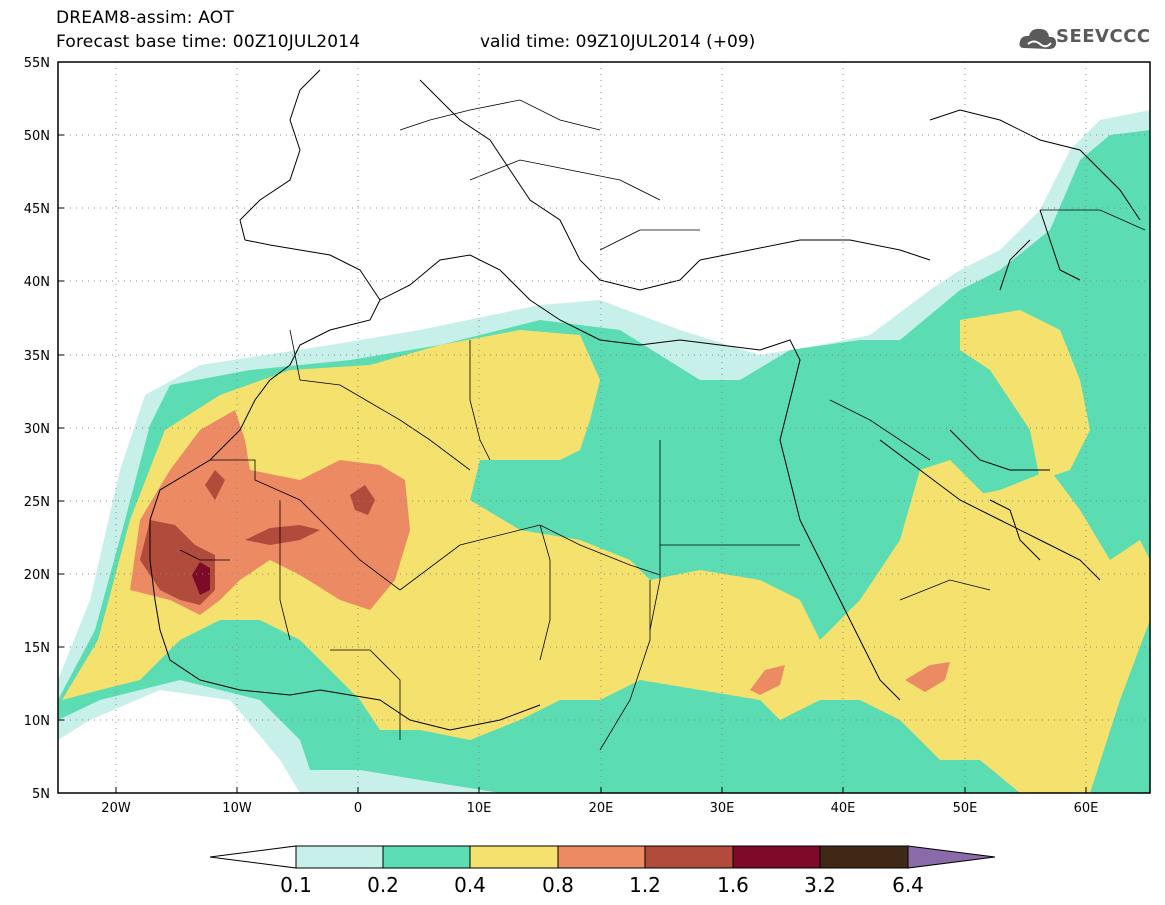 This screenshot has height=905, width=1165. What do you see at coordinates (618, 42) in the screenshot?
I see `valid-time: valid time: 09Z10JUL2014 (+09)` at bounding box center [618, 42].